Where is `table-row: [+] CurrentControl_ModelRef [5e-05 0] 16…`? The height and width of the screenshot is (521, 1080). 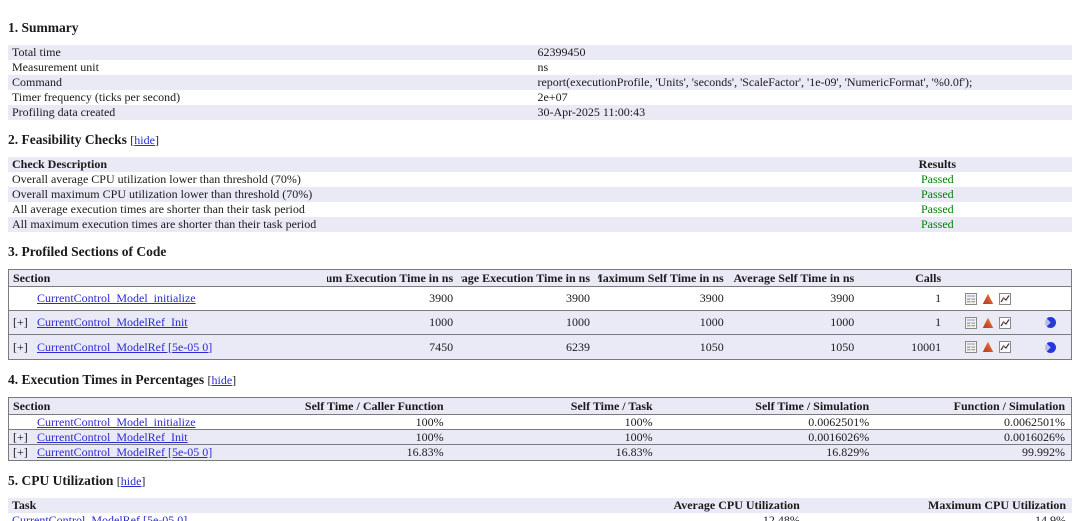 table-row: [+] CurrentControl_ModelRef [5e-05 0] 16… is located at coordinates (540, 452).